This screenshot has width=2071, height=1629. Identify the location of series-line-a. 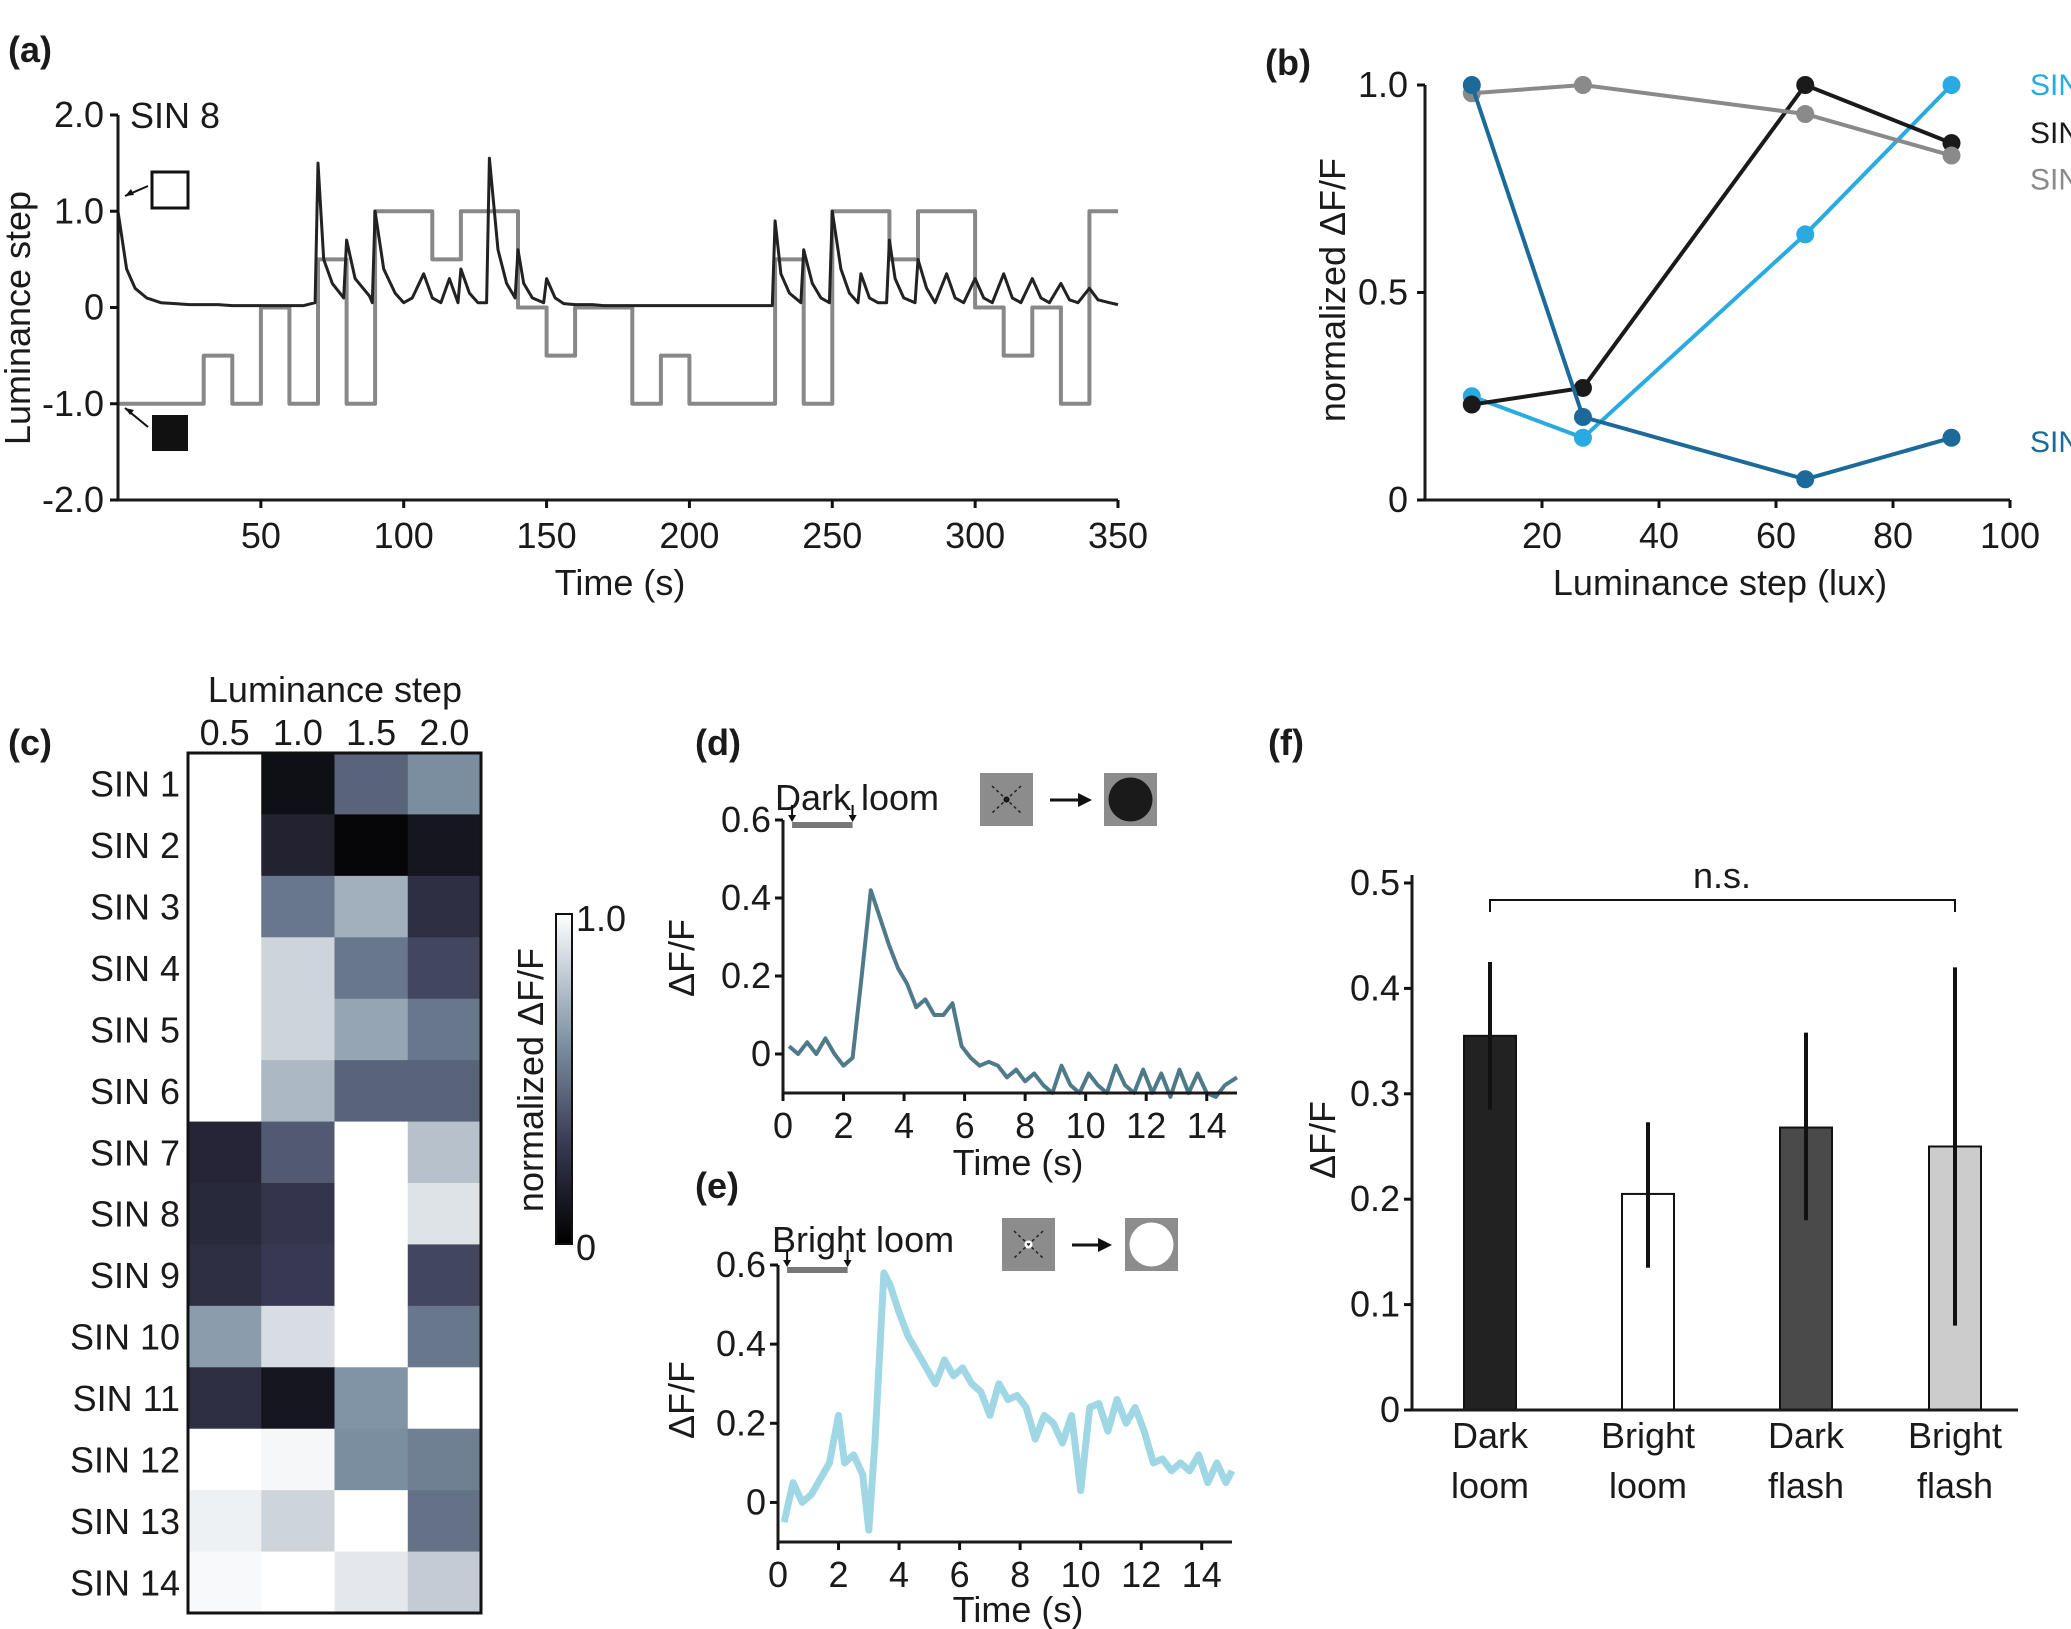
(617, 232).